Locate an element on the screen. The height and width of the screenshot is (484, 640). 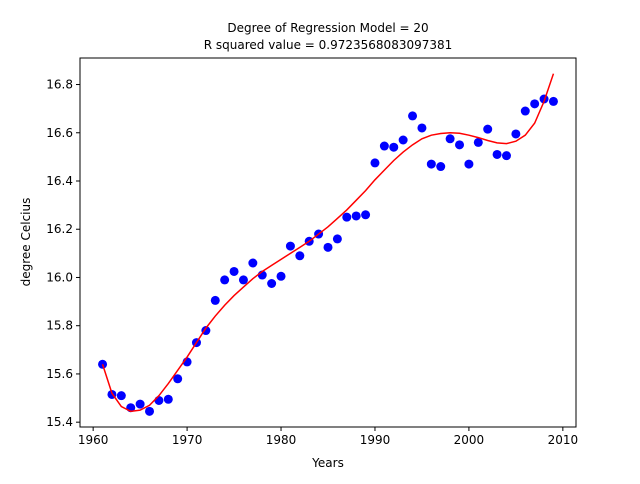
y-axis-label: degree Celcius is located at coordinates (26, 242).